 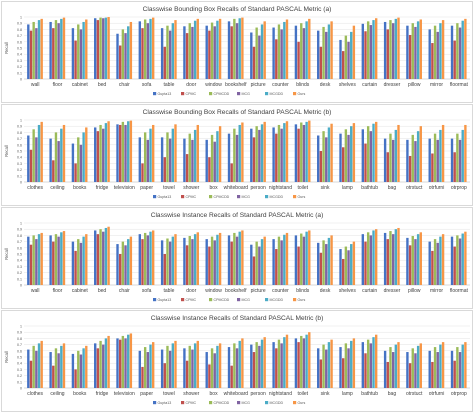 I want to click on bar-mcg-otrfurni, so click(x=437, y=370).